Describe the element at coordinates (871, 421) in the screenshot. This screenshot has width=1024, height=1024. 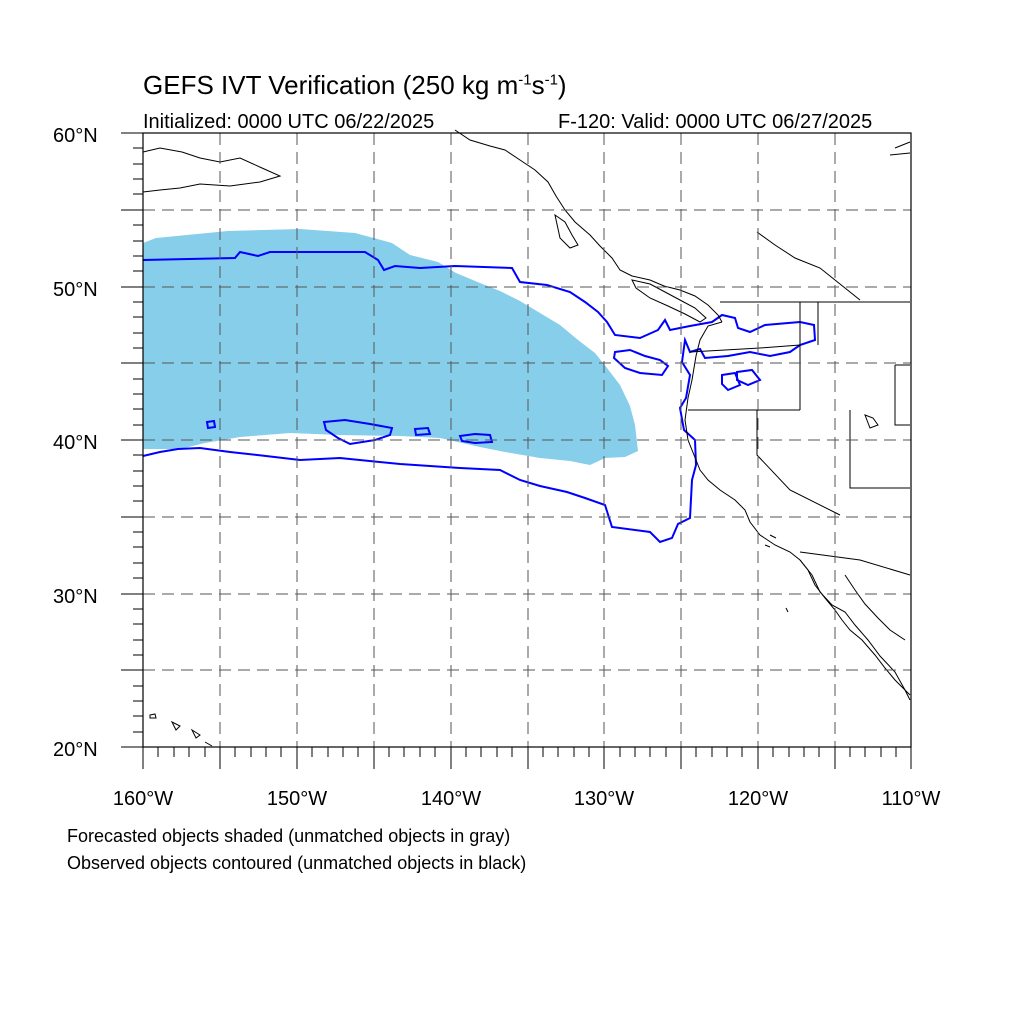
I see `lake-outline` at that location.